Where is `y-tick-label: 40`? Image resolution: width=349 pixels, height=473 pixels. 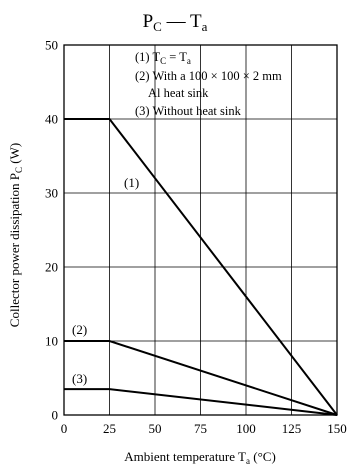
y-tick-label: 40 is located at coordinates (51, 119).